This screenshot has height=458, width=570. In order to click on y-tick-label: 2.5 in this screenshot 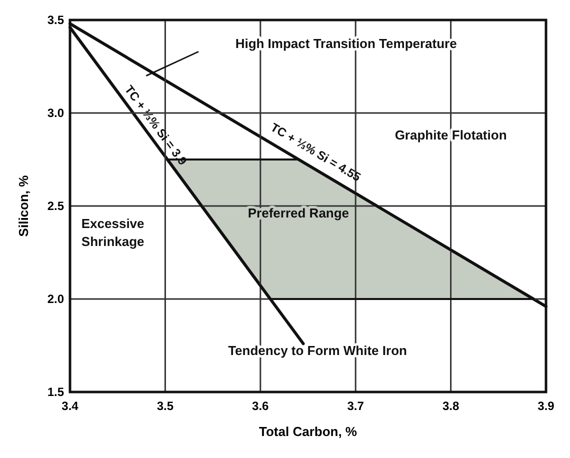, I will do `click(55, 206)`.